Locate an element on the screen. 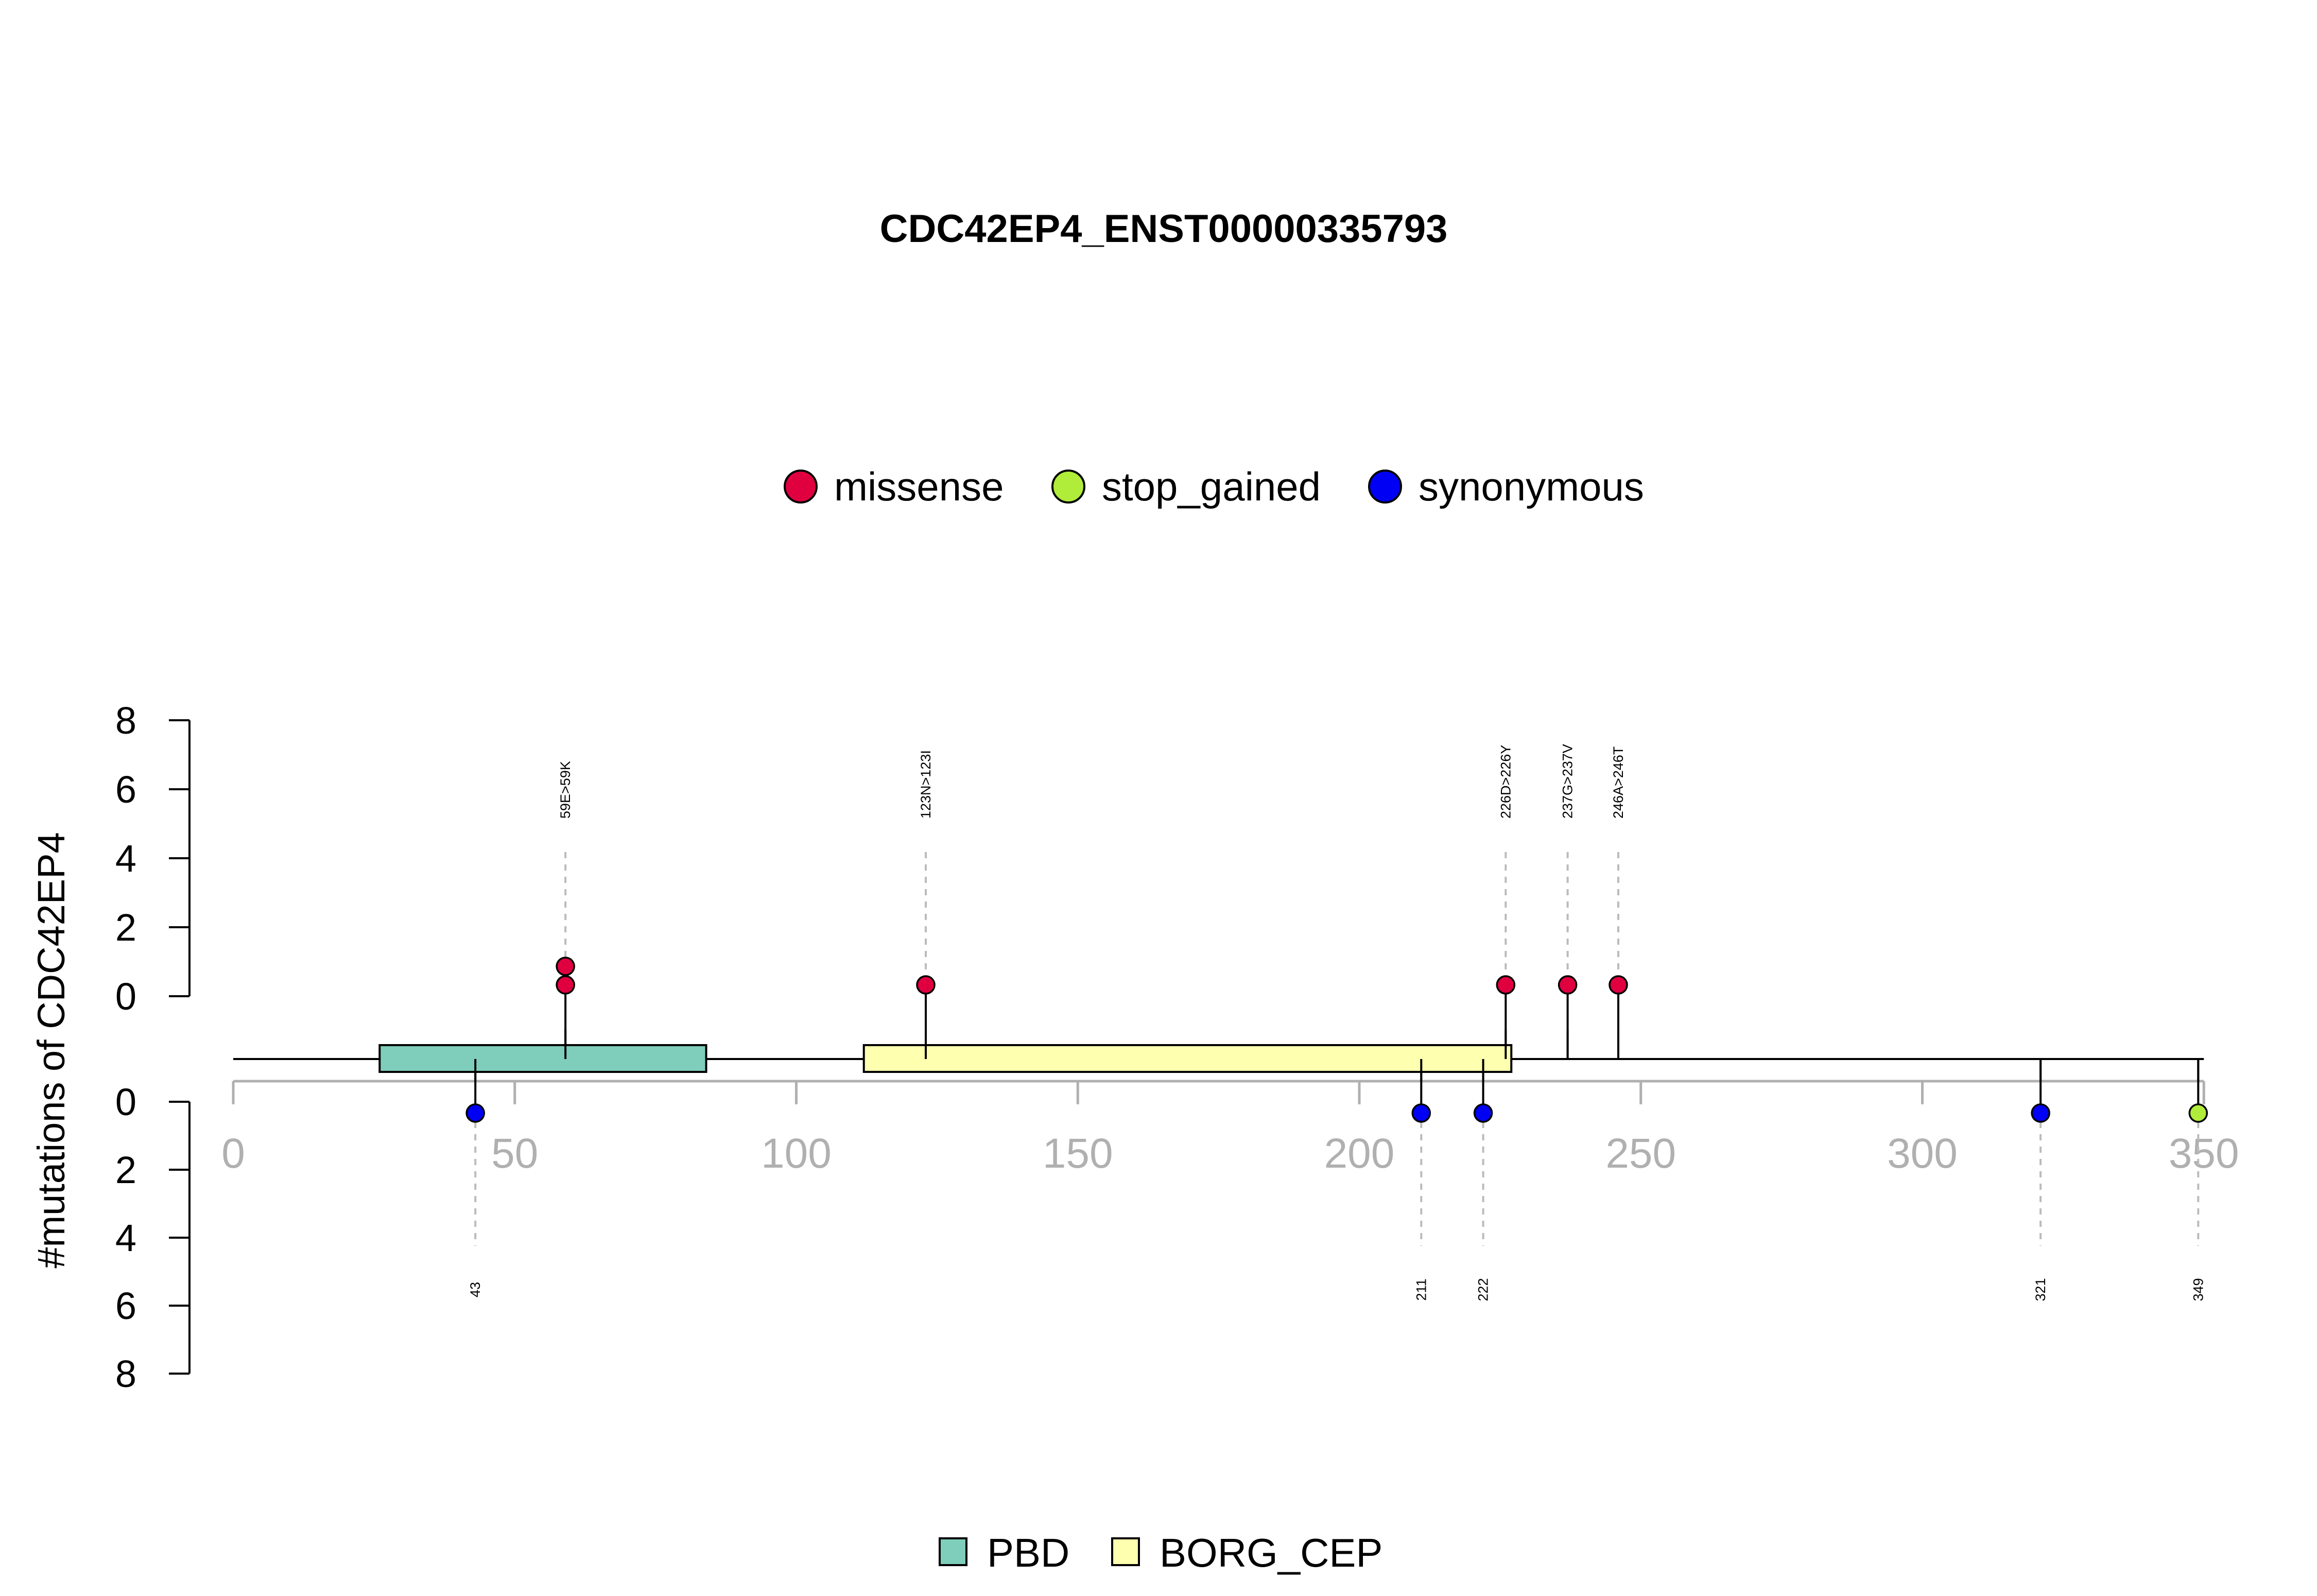 The image size is (2317, 1596). y-tick-label-bottom-2: 4 is located at coordinates (125, 1238).